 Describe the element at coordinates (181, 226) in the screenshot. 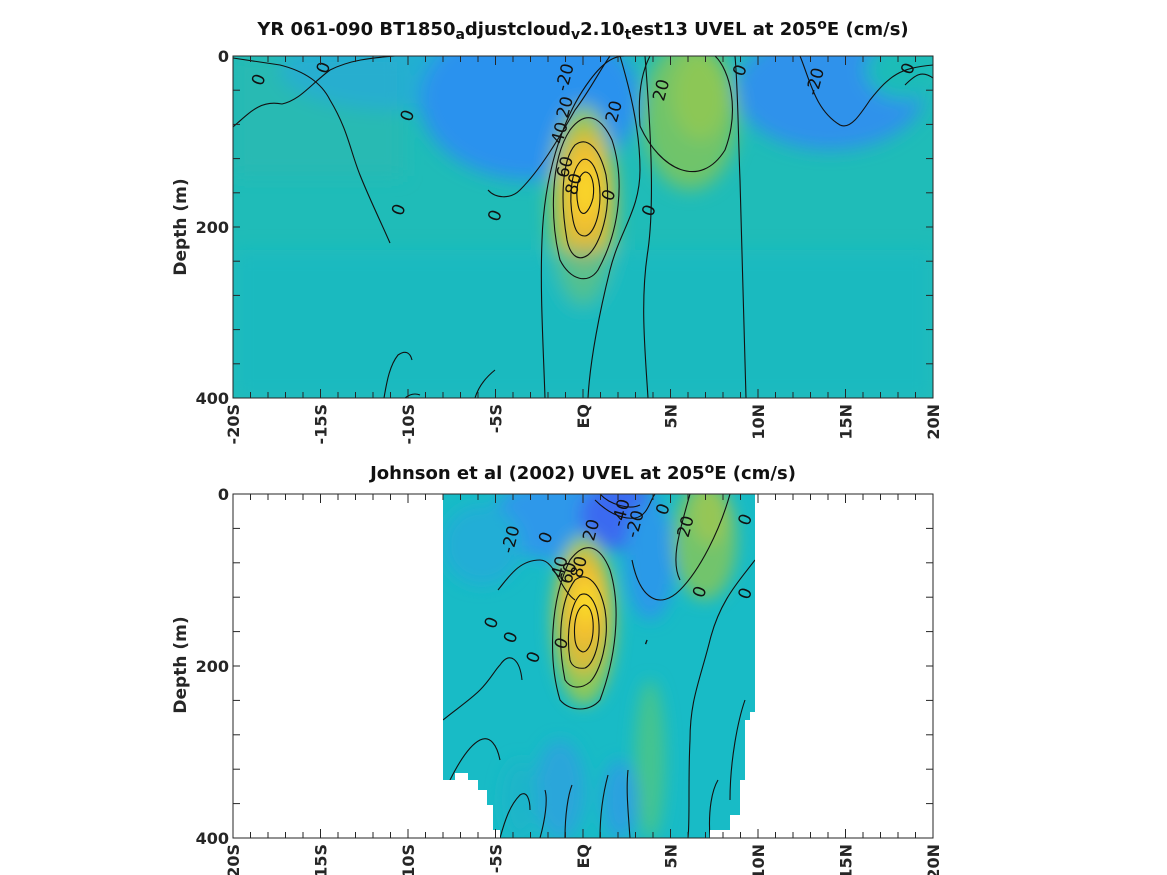

I see `top-y-axis-label: Depth (m)` at that location.